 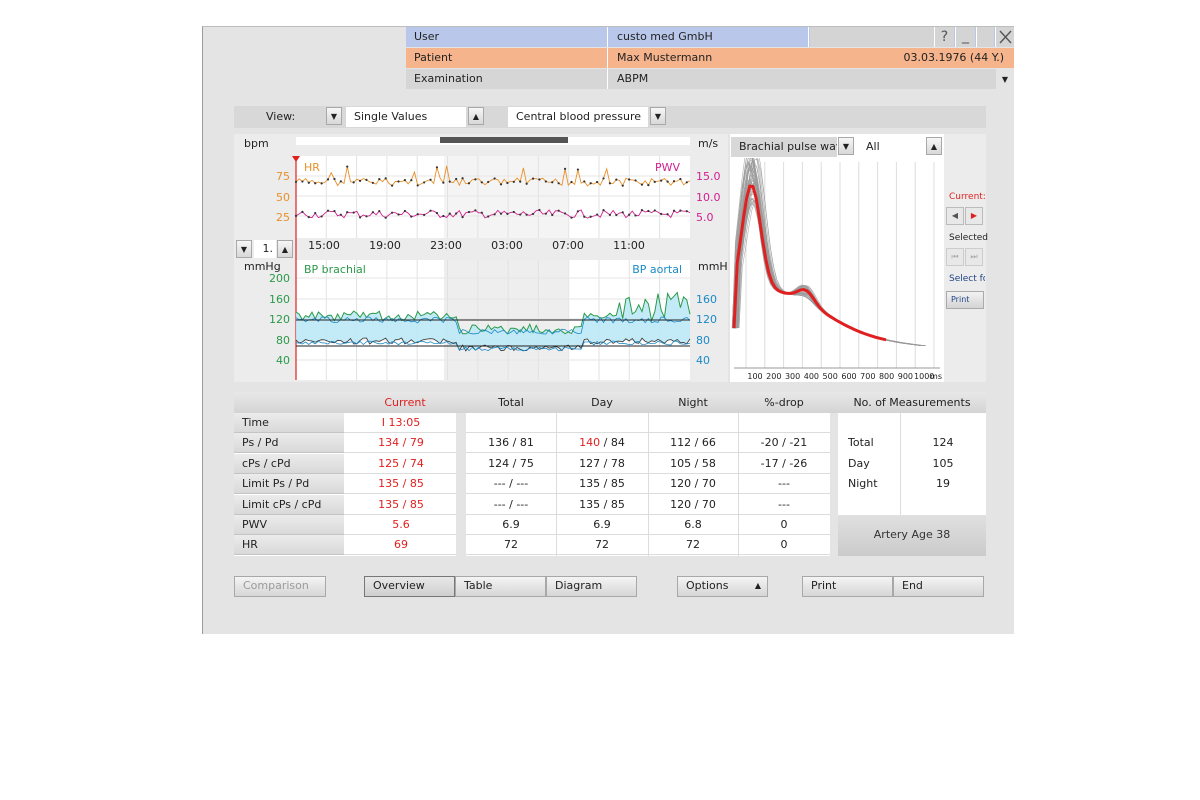 I want to click on cell-day: 6.9, so click(x=602, y=524).